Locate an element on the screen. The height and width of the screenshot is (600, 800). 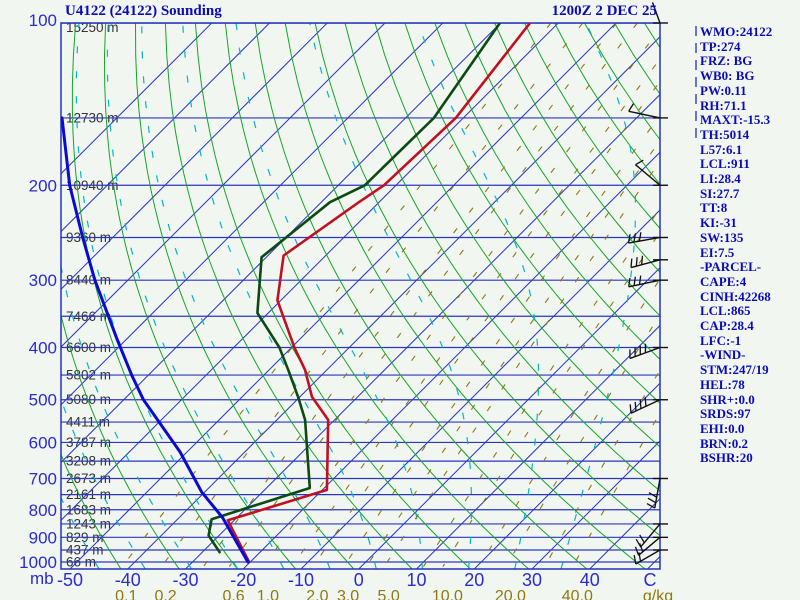
mixing-tick-label: 0.6 is located at coordinates (233, 594).